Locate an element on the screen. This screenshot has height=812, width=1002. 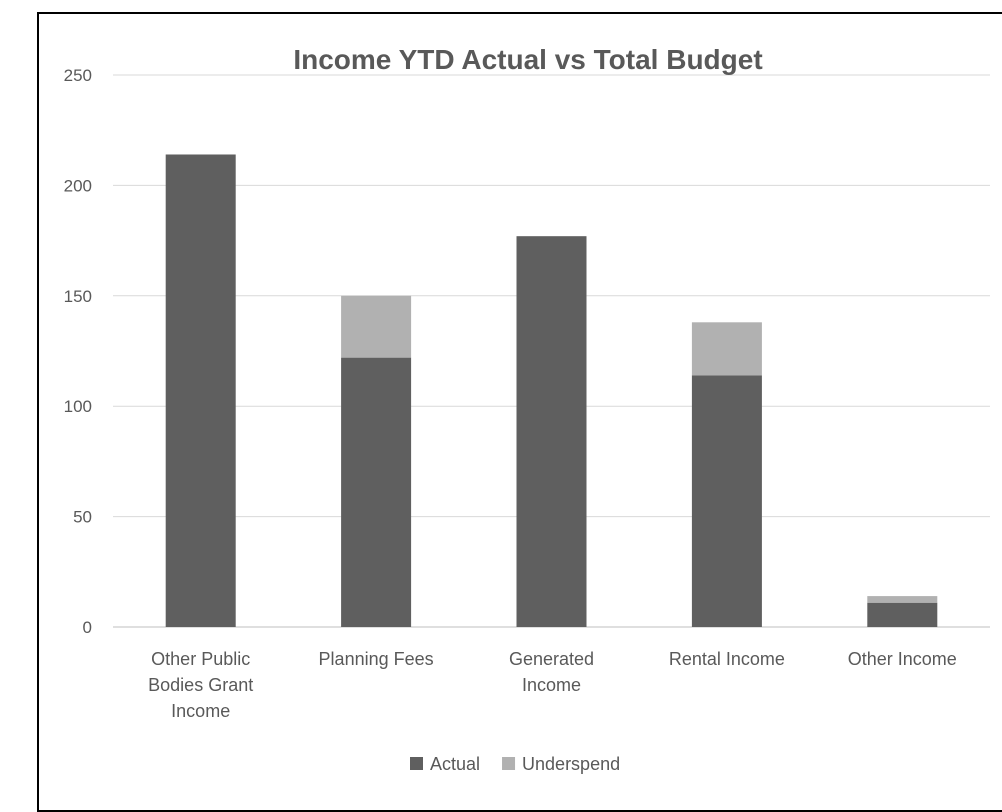
y-tick-label: 200 is located at coordinates (78, 185).